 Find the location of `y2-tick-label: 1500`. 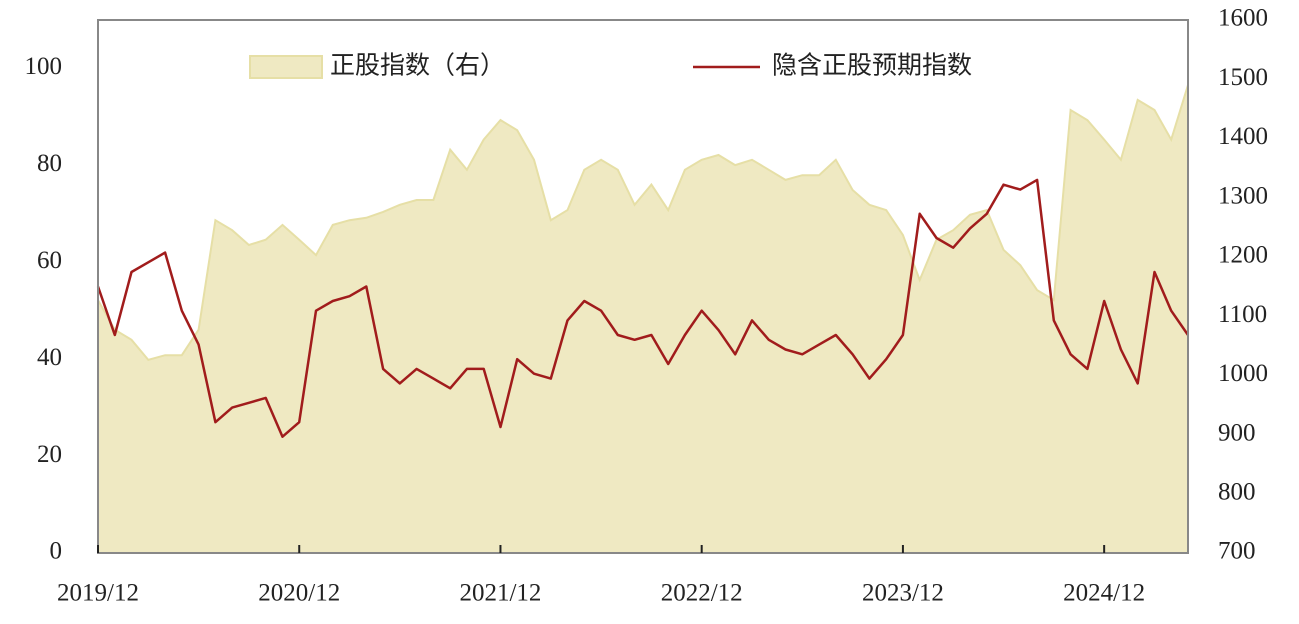

y2-tick-label: 1500 is located at coordinates (1243, 77).